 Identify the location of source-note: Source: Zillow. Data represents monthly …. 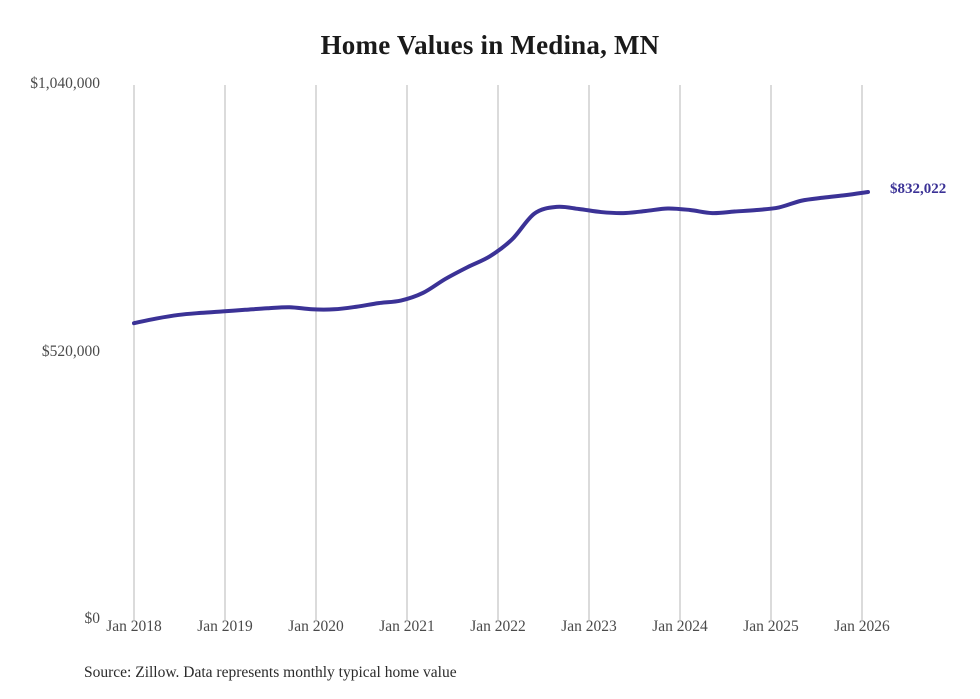
(270, 672).